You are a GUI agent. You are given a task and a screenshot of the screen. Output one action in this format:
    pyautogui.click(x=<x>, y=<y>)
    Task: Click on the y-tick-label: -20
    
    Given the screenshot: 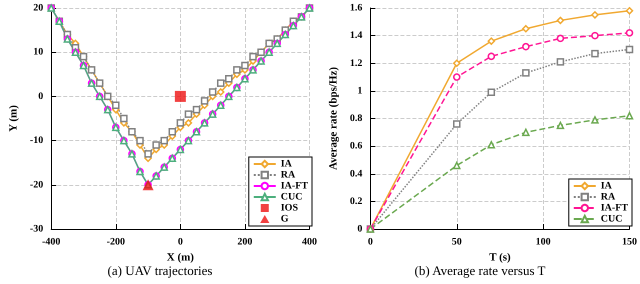 What is the action you would take?
    pyautogui.click(x=37, y=184)
    